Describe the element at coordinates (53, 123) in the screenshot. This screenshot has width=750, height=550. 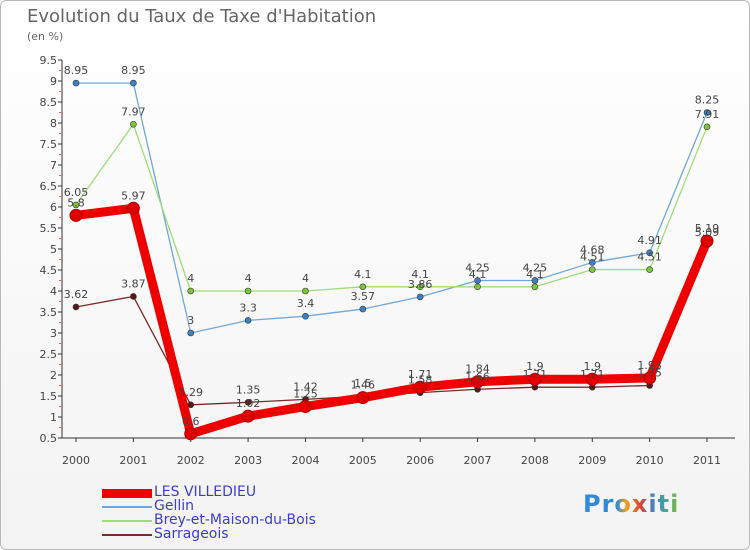
I see `y-tick-label: 8` at that location.